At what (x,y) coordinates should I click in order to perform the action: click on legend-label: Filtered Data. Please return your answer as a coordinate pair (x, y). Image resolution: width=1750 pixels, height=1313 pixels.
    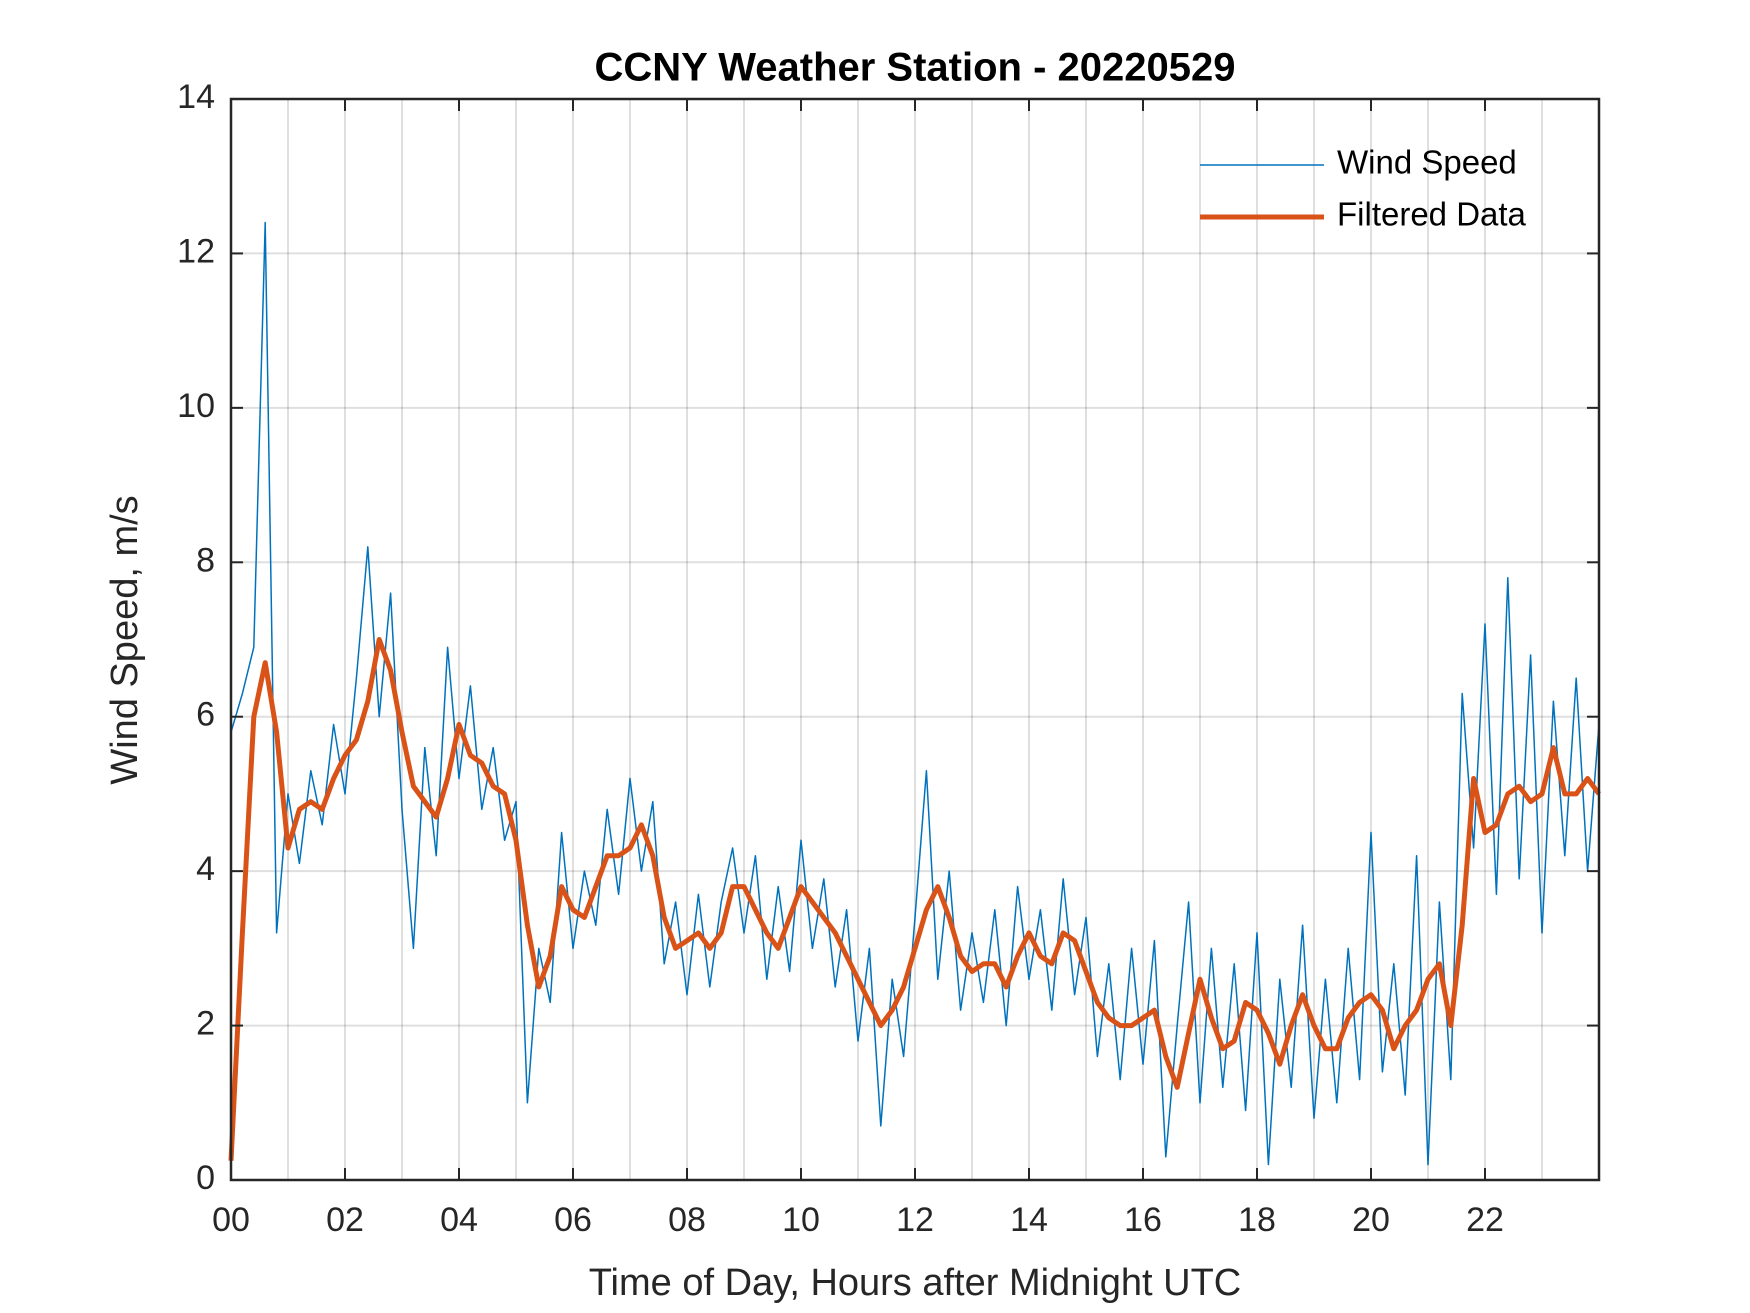
    Looking at the image, I should click on (1432, 214).